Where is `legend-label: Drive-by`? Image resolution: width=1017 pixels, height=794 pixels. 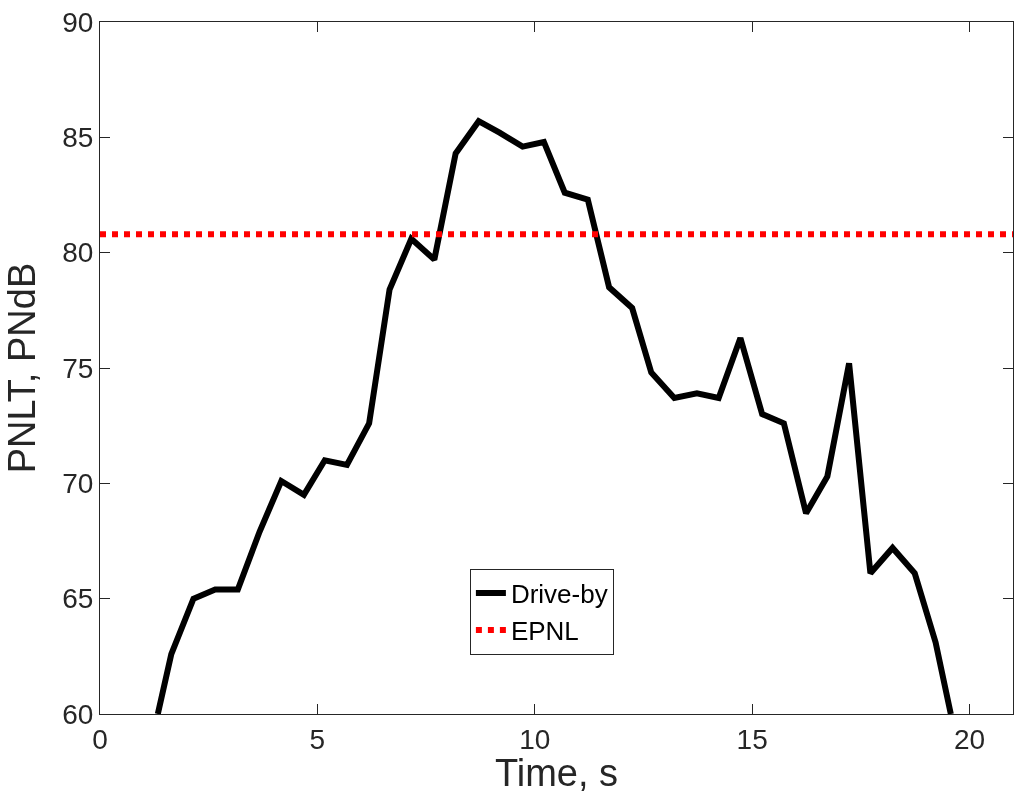
legend-label: Drive-by is located at coordinates (559, 594).